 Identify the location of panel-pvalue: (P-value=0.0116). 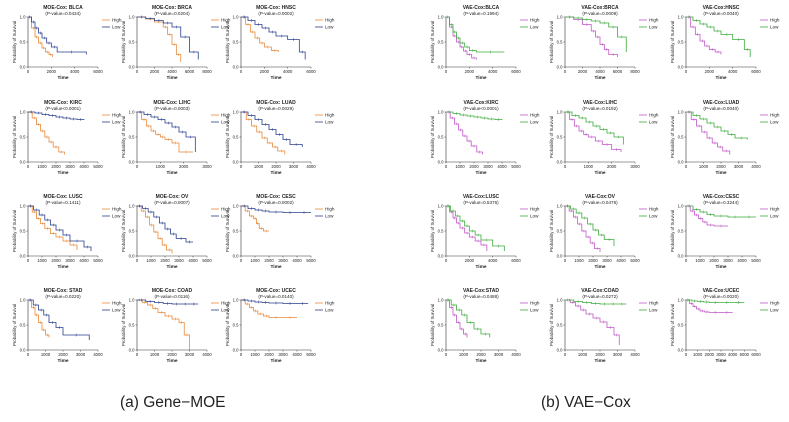
(171, 296).